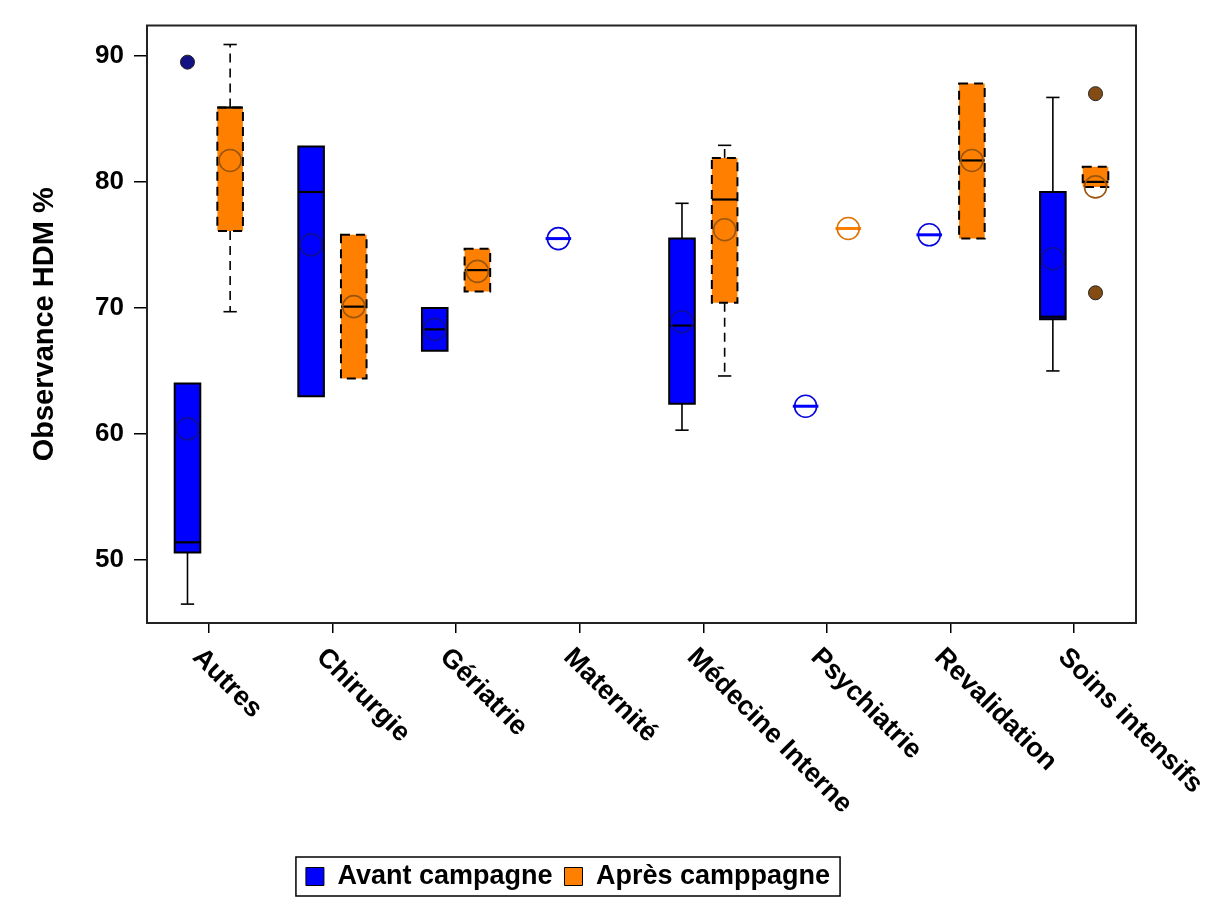 Image resolution: width=1215 pixels, height=910 pixels. What do you see at coordinates (109, 558) in the screenshot?
I see `y-tick-label: 50` at bounding box center [109, 558].